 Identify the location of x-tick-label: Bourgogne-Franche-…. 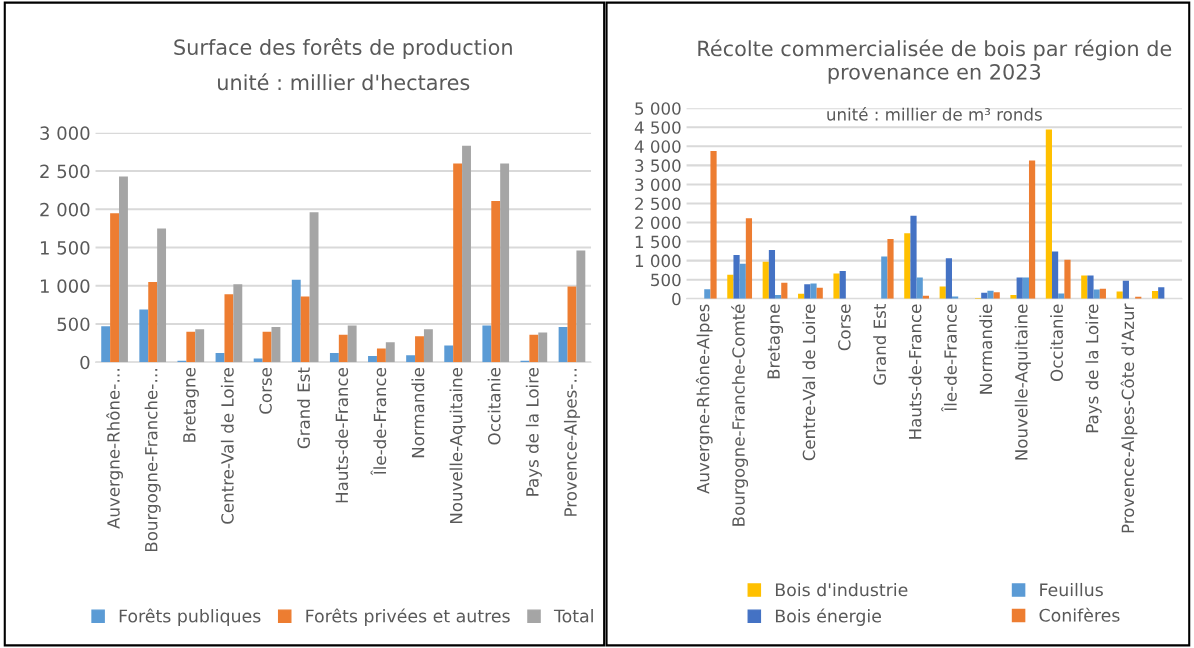
(152, 460).